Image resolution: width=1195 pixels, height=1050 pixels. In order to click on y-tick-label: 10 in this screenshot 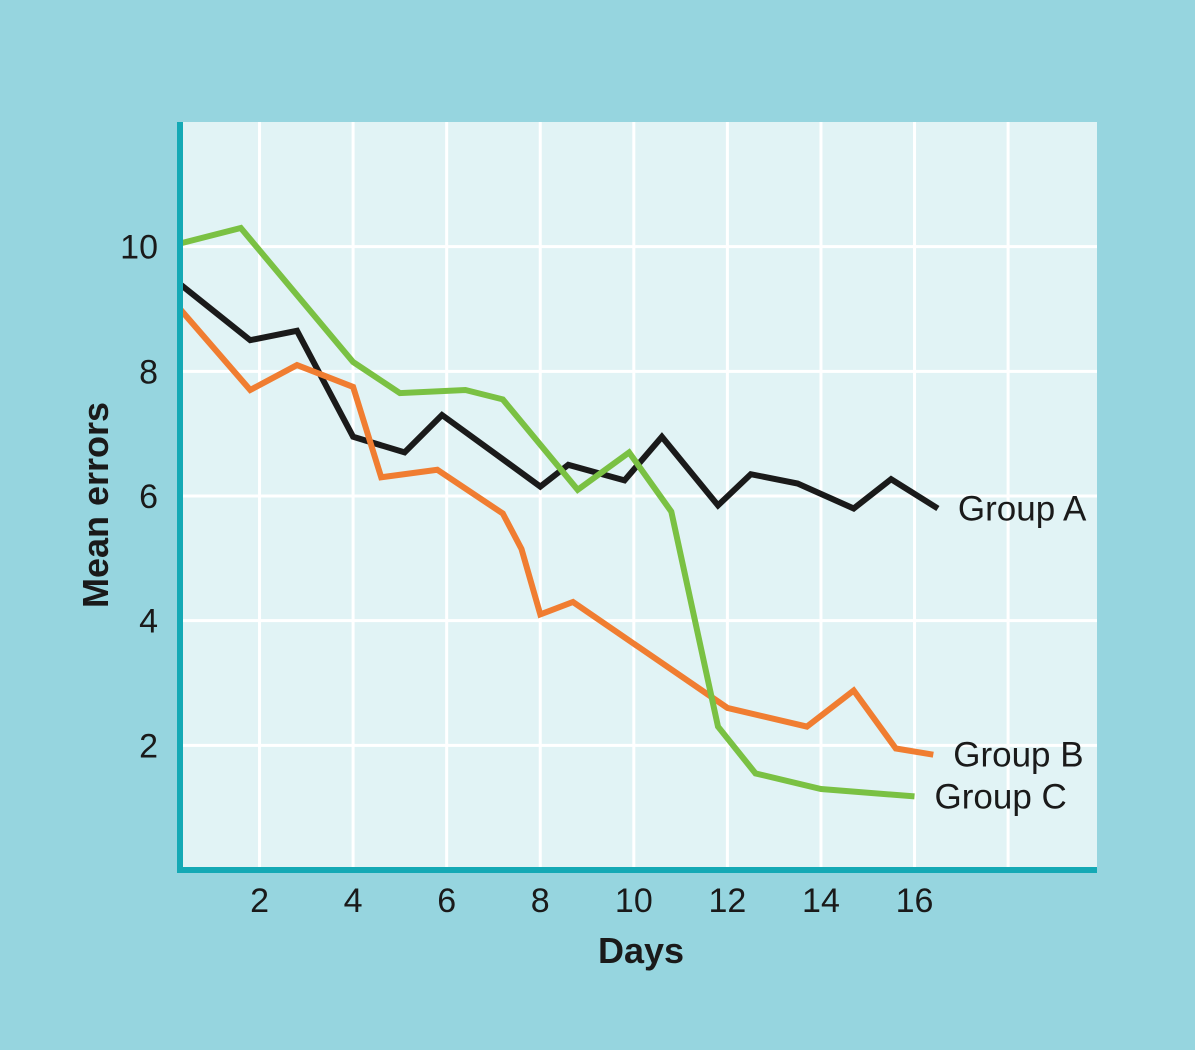, I will do `click(139, 248)`.